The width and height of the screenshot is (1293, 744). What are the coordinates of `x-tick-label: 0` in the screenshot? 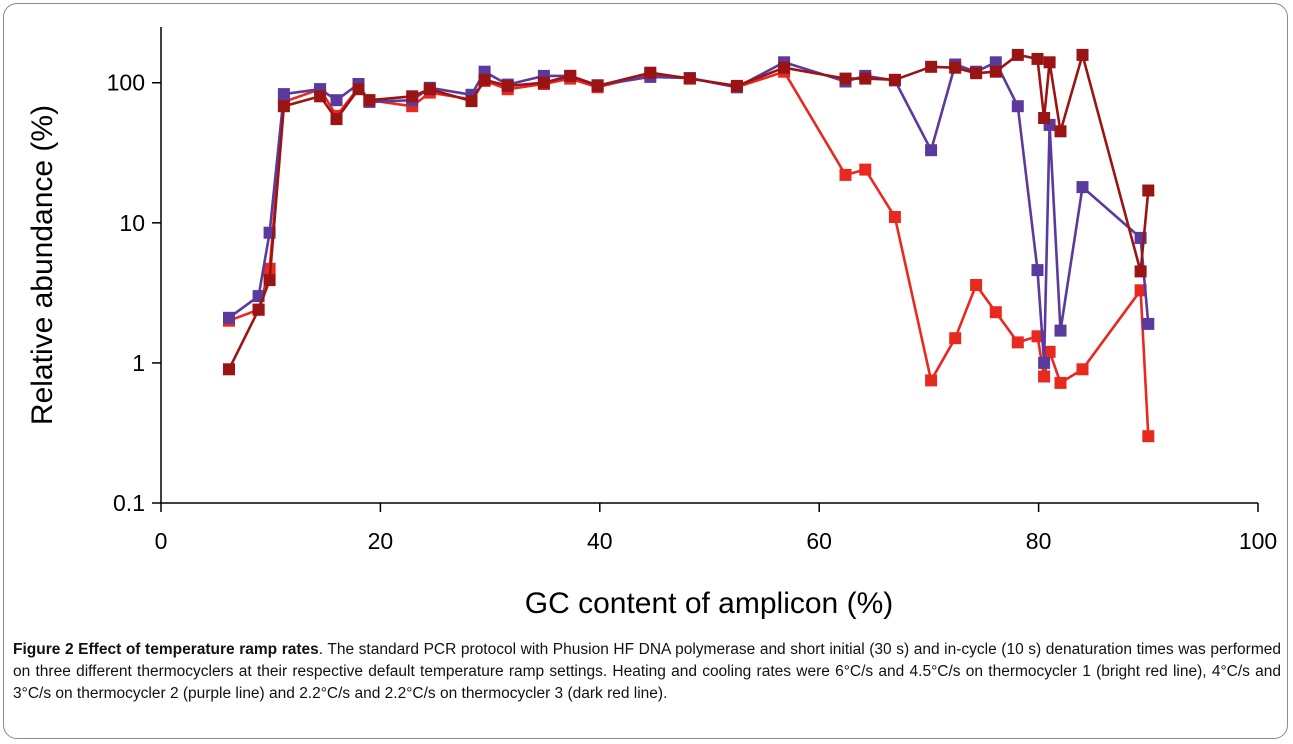 It's located at (161, 541).